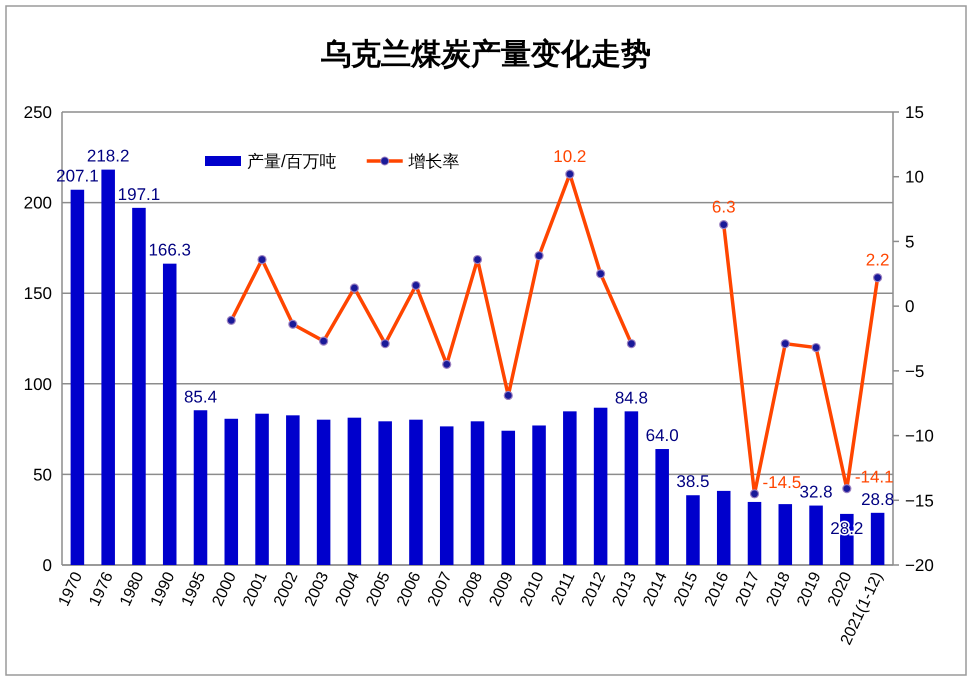 This screenshot has height=681, width=972. Describe the element at coordinates (501, 589) in the screenshot. I see `x-tick-label: 2009` at that location.